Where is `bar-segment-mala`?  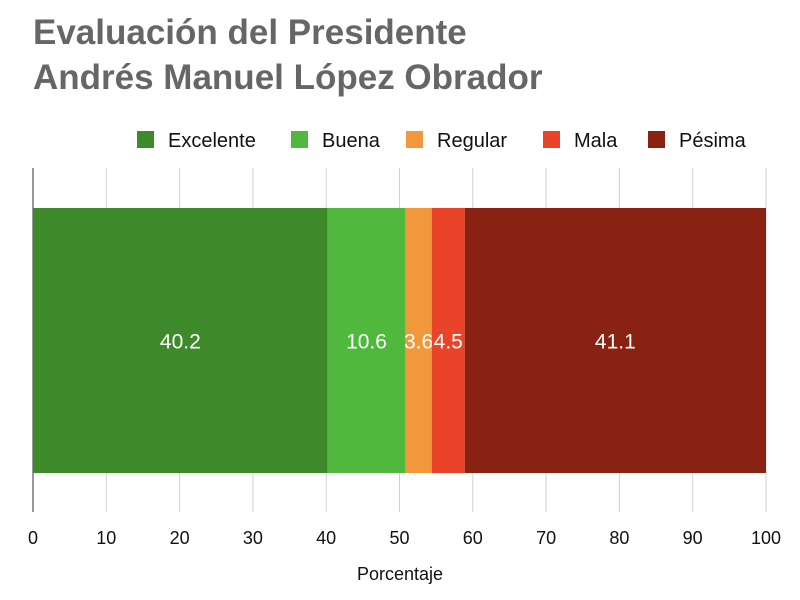
bar-segment-mala is located at coordinates (448, 340).